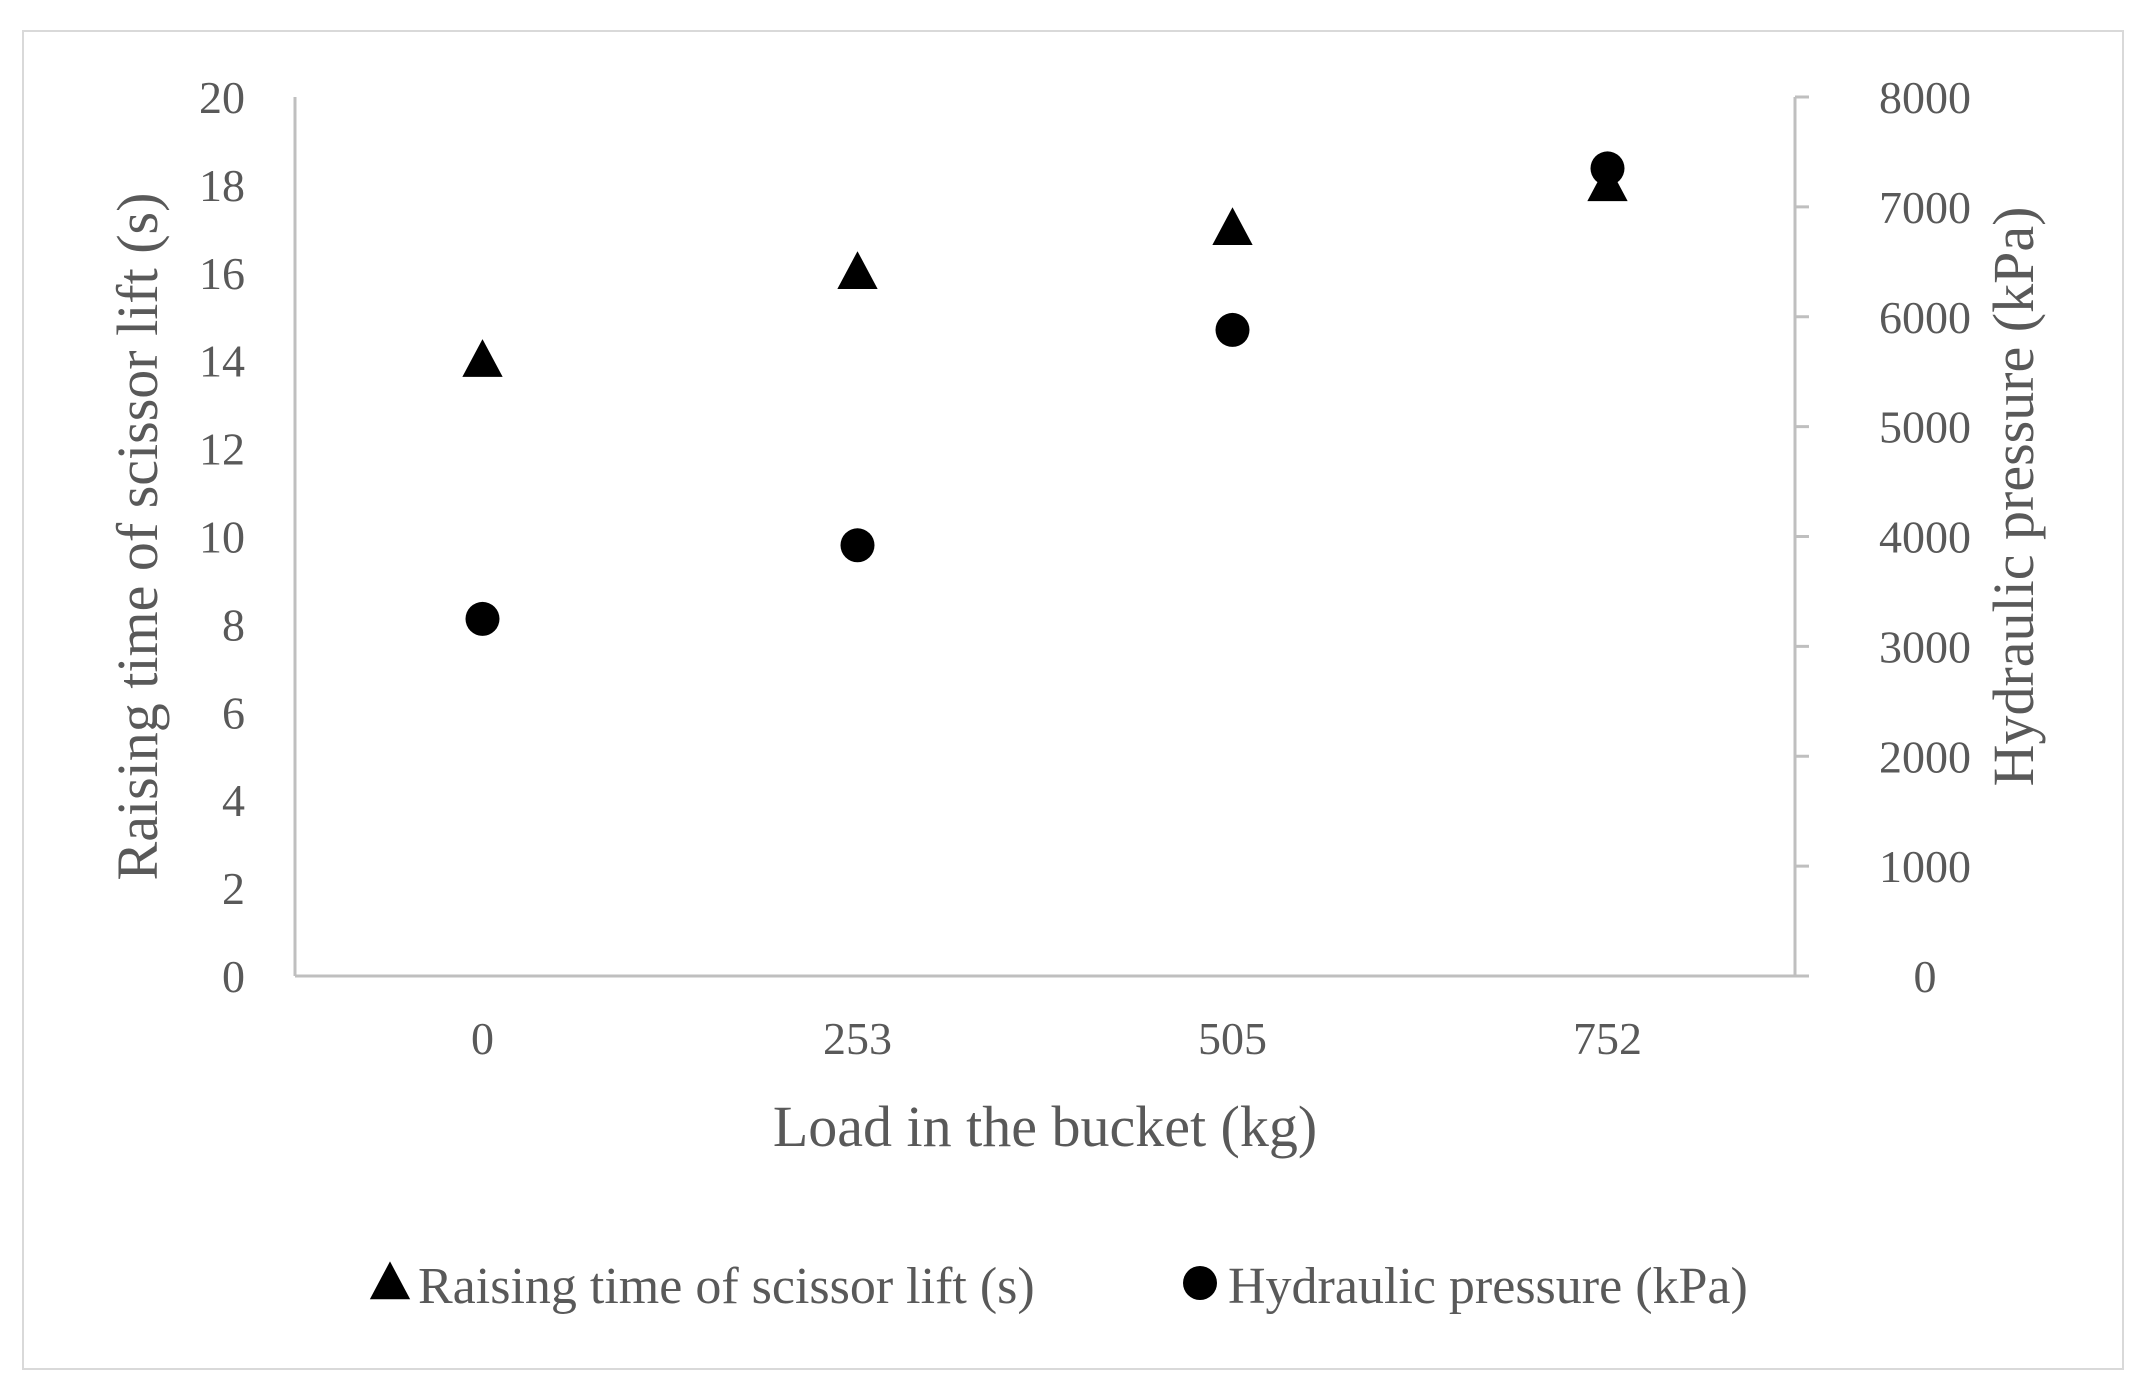 The width and height of the screenshot is (2149, 1400). I want to click on left-tick-label: 8, so click(233, 624).